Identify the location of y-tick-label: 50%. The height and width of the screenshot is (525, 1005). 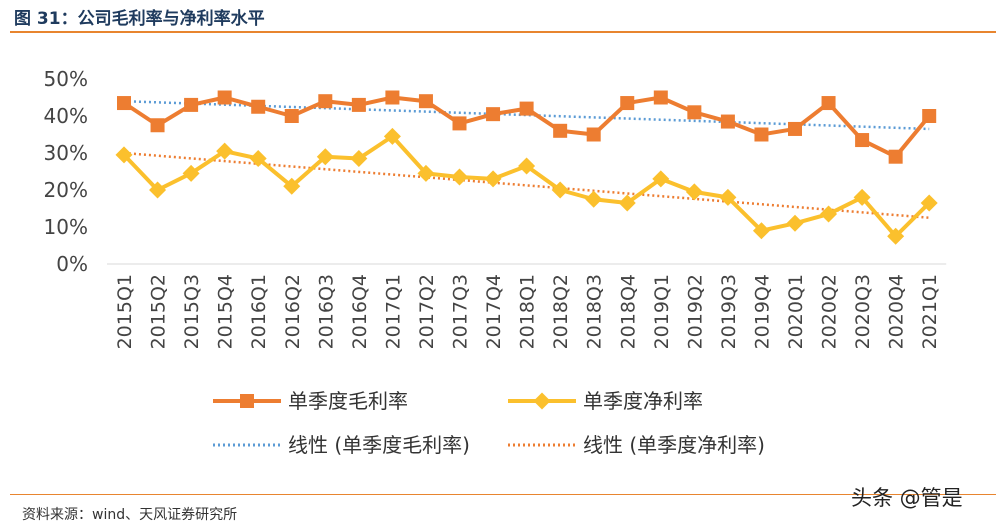
(66, 79).